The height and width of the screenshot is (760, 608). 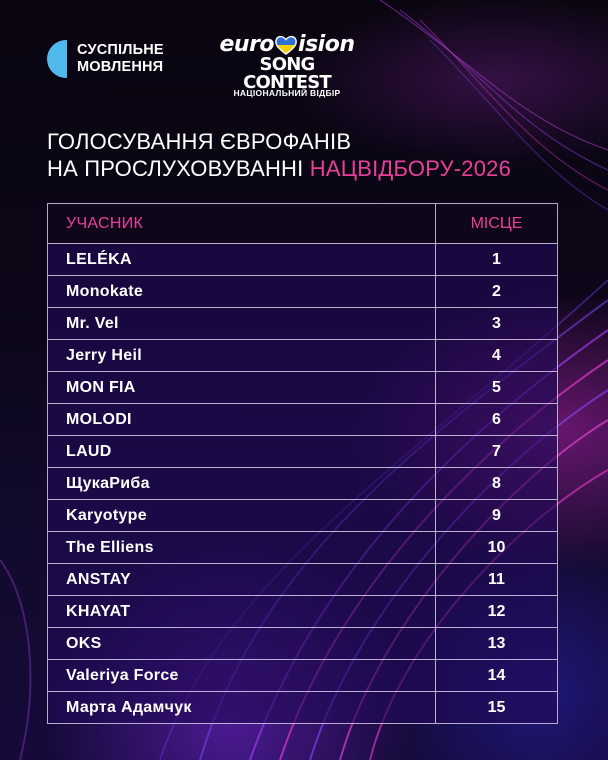 I want to click on participant-name: The Elliens, so click(x=242, y=547).